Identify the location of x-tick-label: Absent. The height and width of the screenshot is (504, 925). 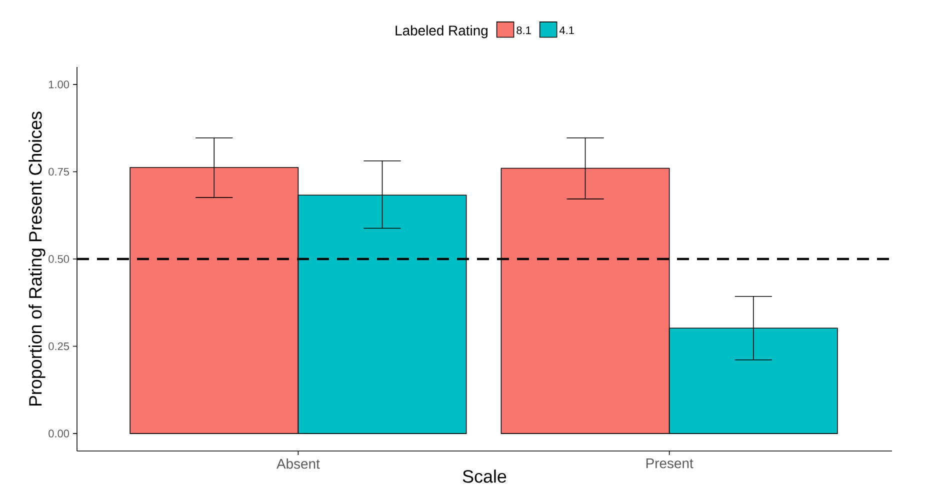
(298, 463).